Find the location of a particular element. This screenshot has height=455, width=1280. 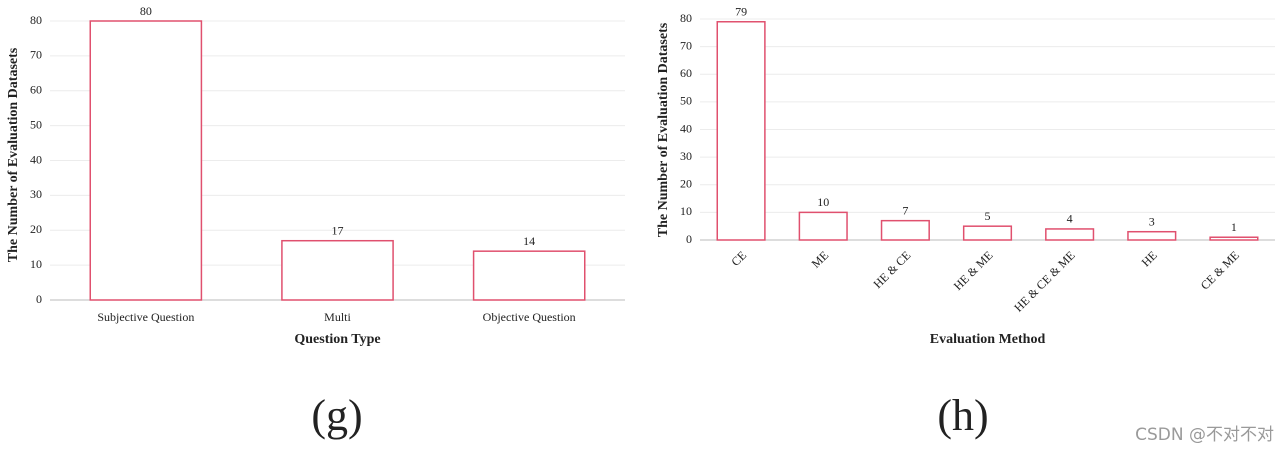

x-axis-title: Question Type is located at coordinates (337, 339).